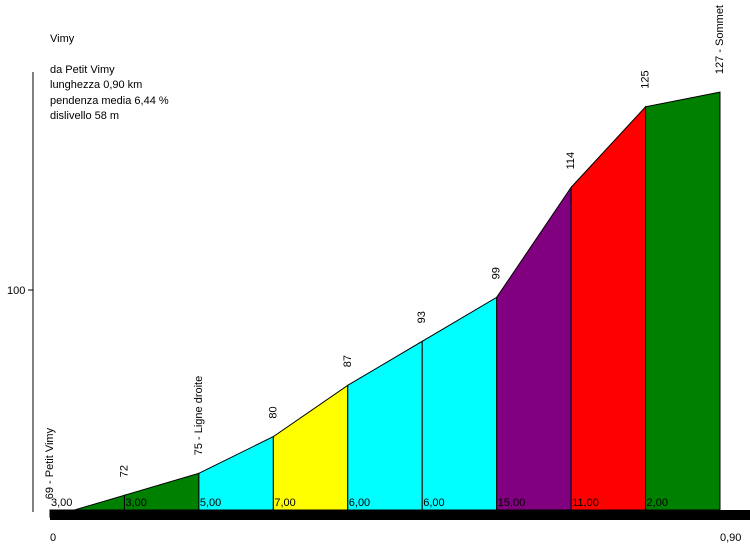 The width and height of the screenshot is (750, 550). I want to click on altitude-label: 125, so click(646, 79).